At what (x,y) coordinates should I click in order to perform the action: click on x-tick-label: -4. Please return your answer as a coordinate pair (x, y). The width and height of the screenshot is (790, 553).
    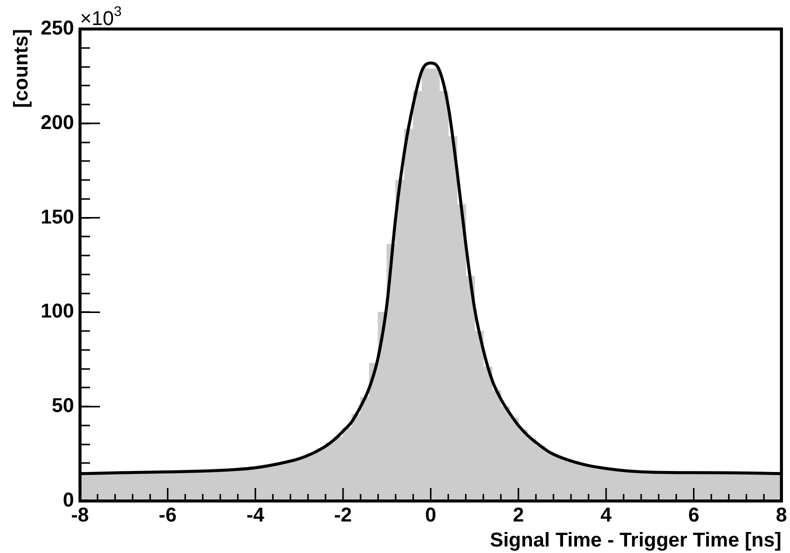
    Looking at the image, I should click on (256, 515).